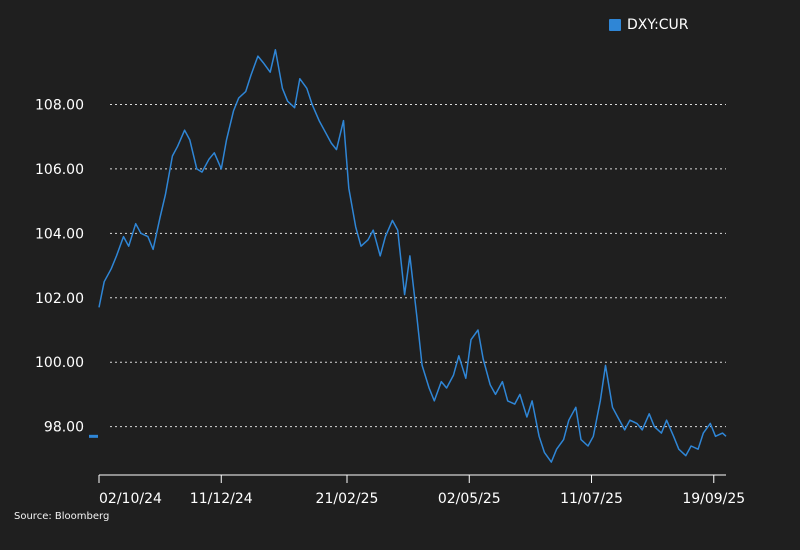 Image resolution: width=800 pixels, height=550 pixels. I want to click on x-tick-label: 02/05/25, so click(469, 499).